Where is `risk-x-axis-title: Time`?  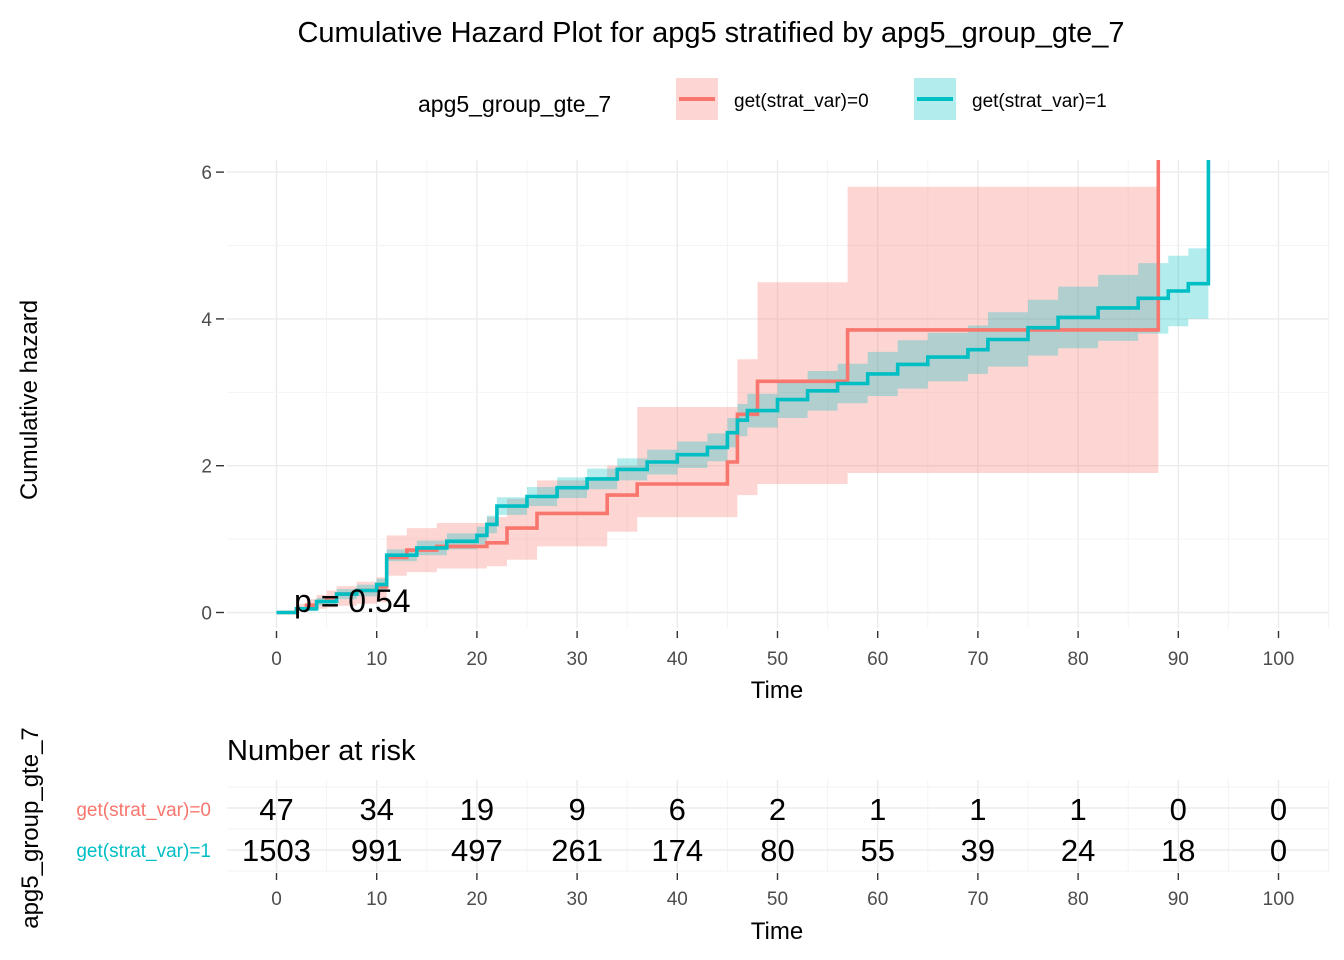
risk-x-axis-title: Time is located at coordinates (777, 931).